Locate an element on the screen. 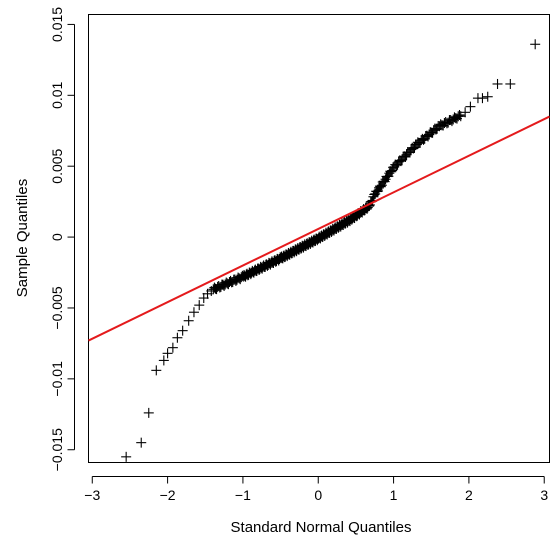  y-tick-label: 0.005 is located at coordinates (57, 165).